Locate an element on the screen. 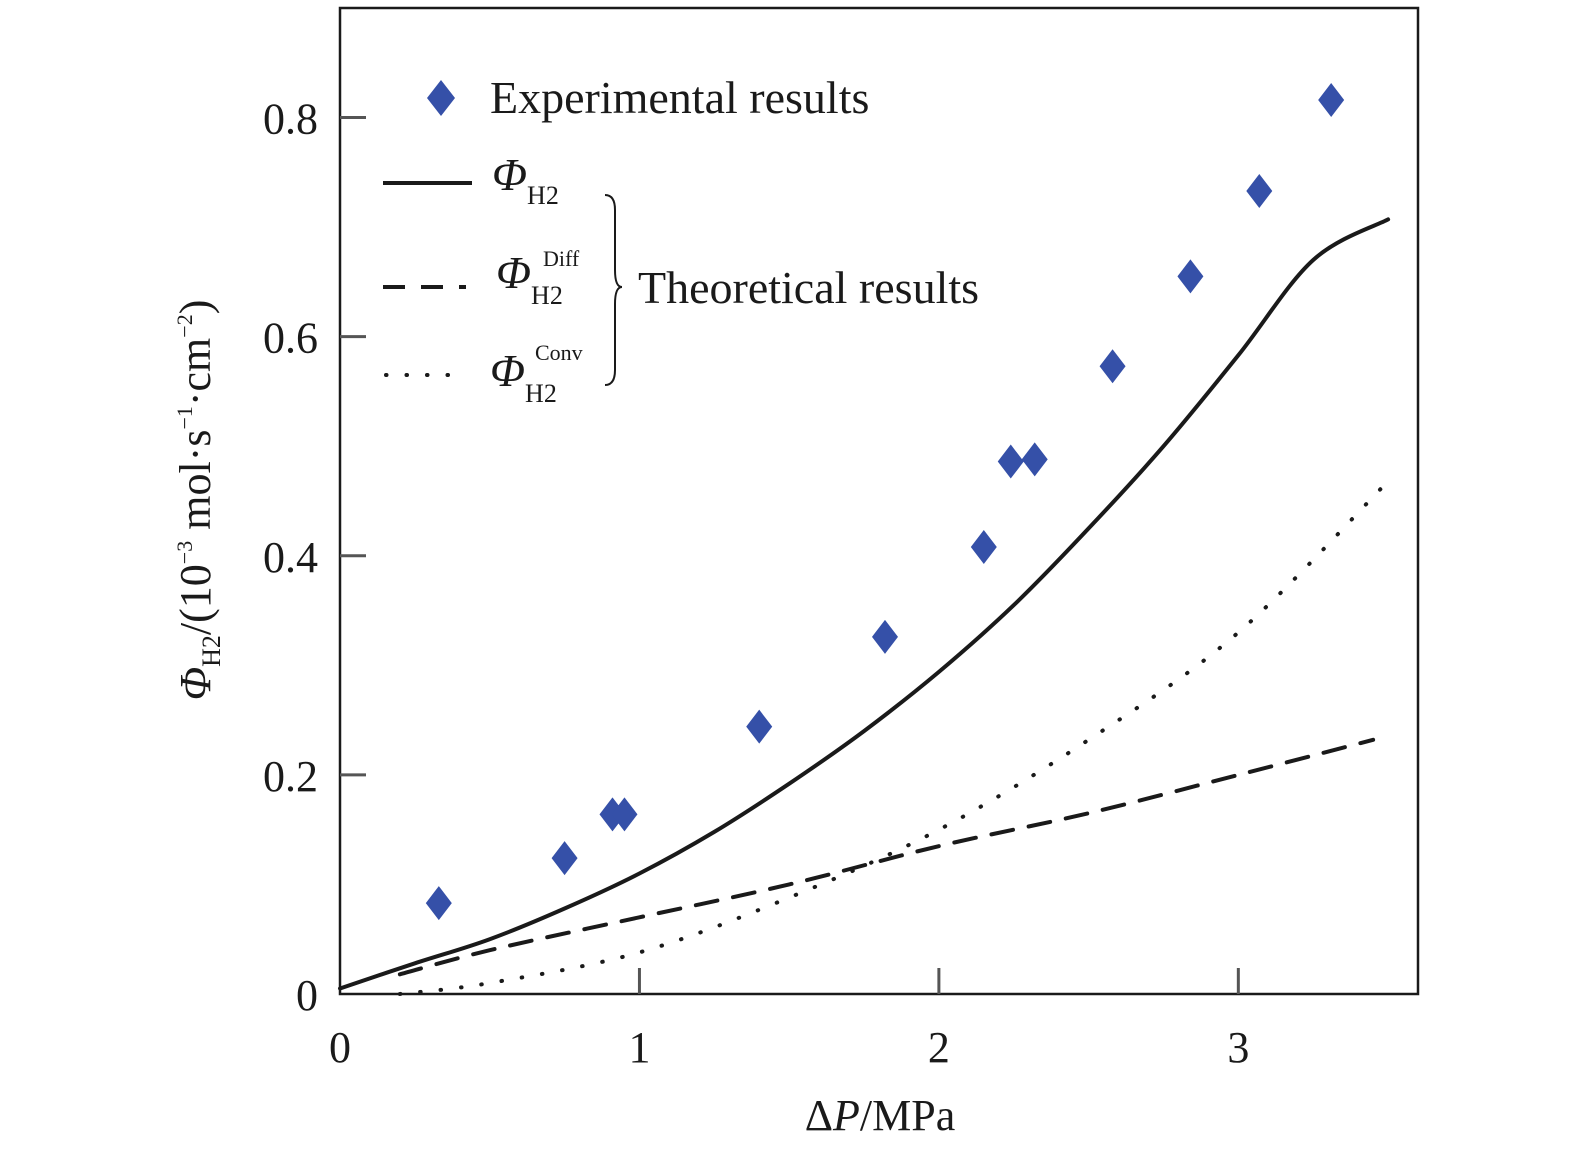 Image resolution: width=1575 pixels, height=1154 pixels. y-tick-label: 0.2 is located at coordinates (290, 776).